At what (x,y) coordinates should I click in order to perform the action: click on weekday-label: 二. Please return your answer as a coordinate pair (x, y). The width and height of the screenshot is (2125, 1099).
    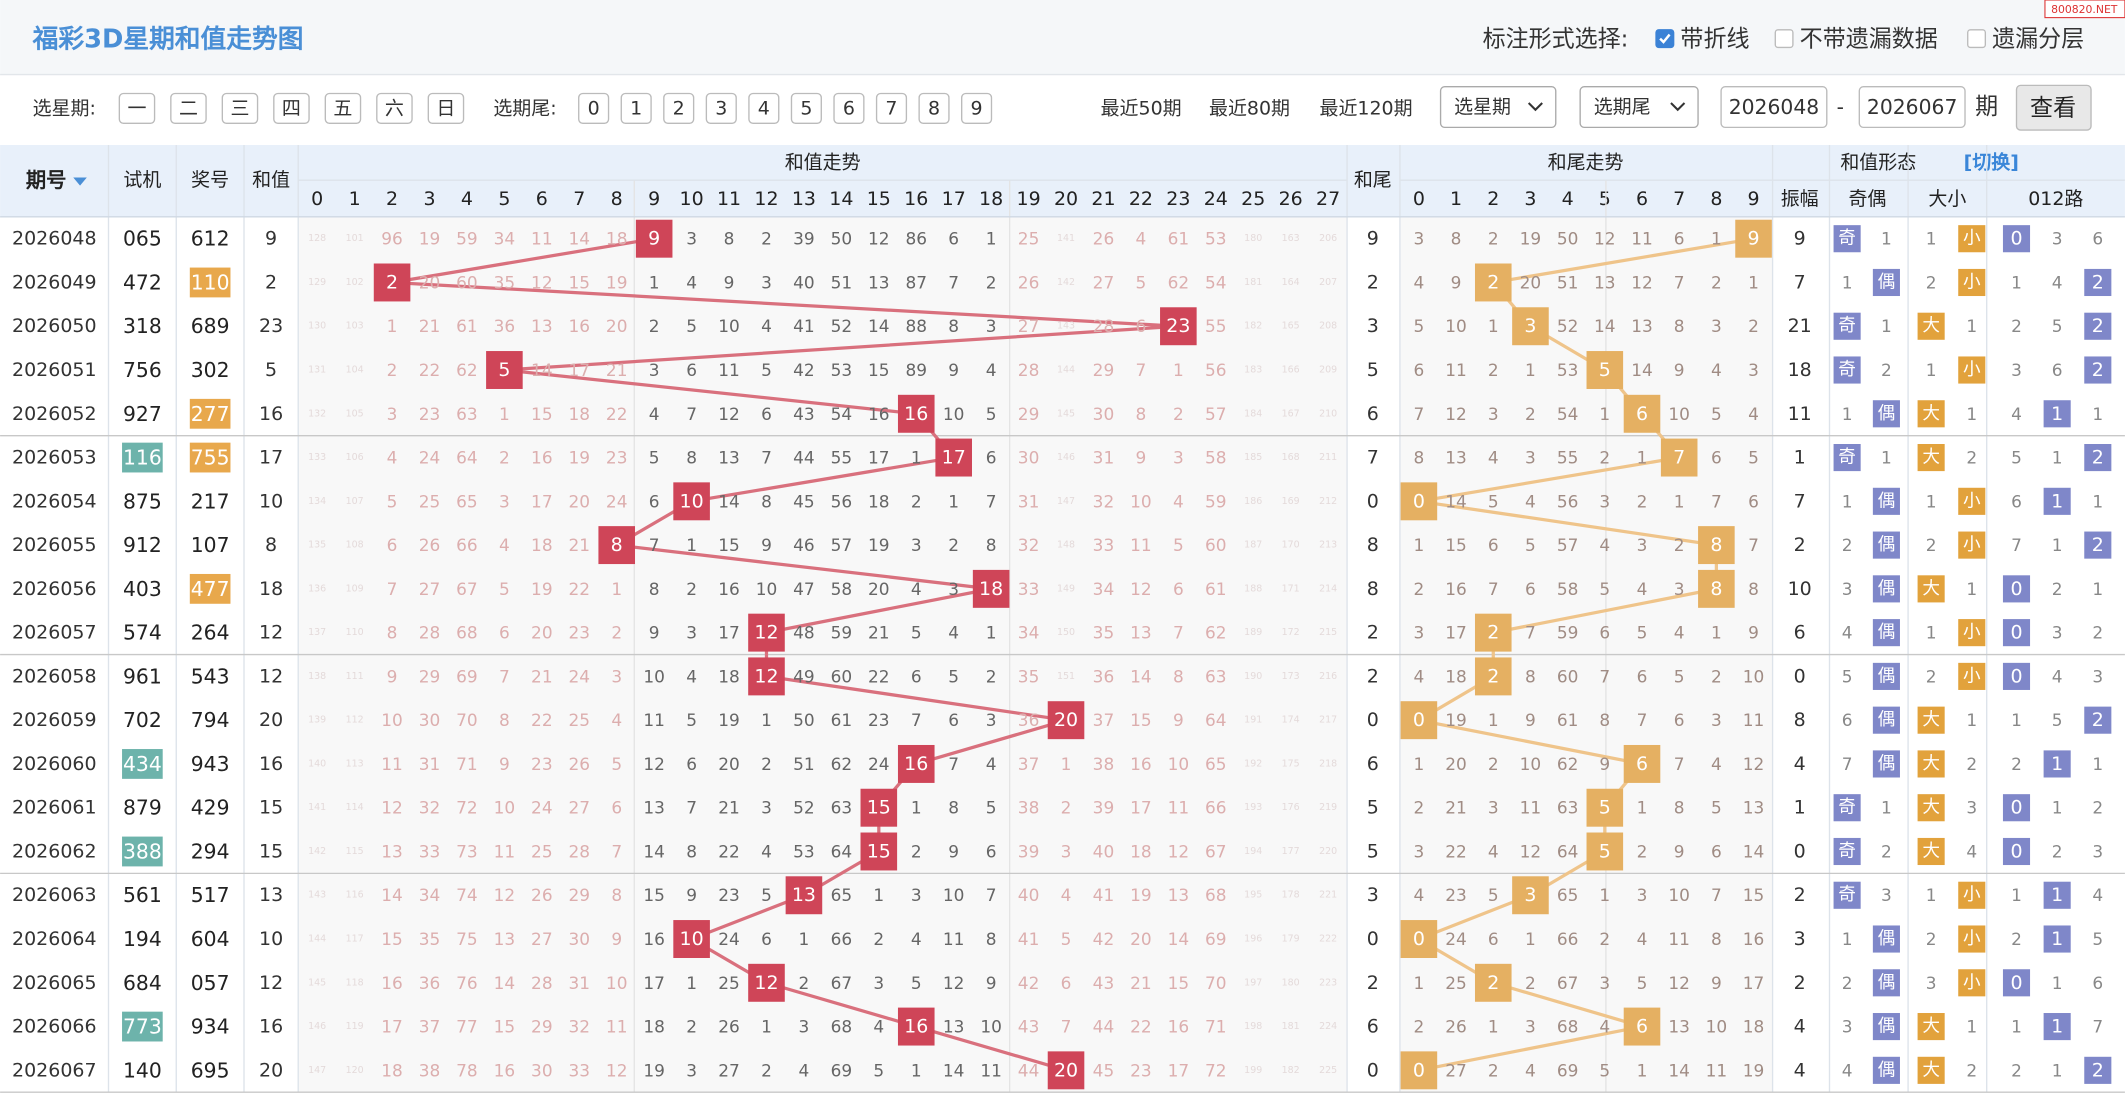
    Looking at the image, I should click on (188, 108).